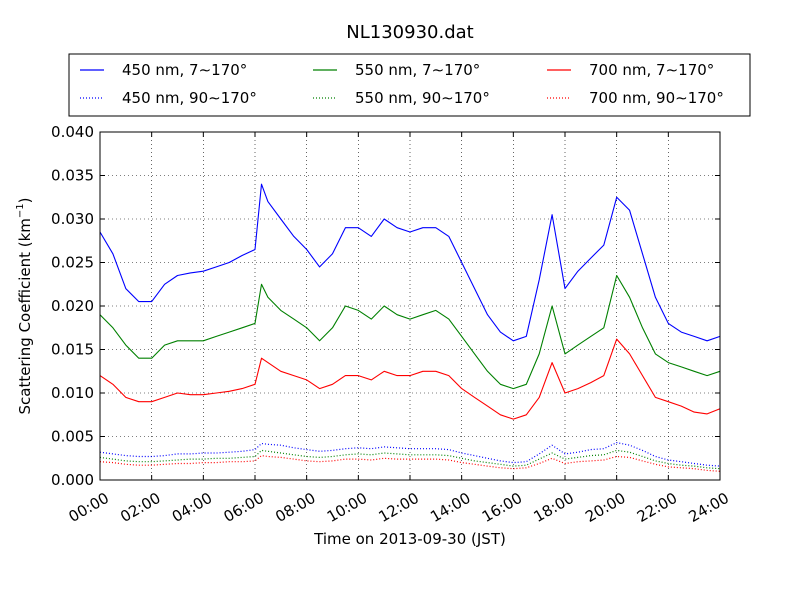 Image resolution: width=800 pixels, height=600 pixels. Describe the element at coordinates (89, 507) in the screenshot. I see `x-tick-label: 00:00` at that location.